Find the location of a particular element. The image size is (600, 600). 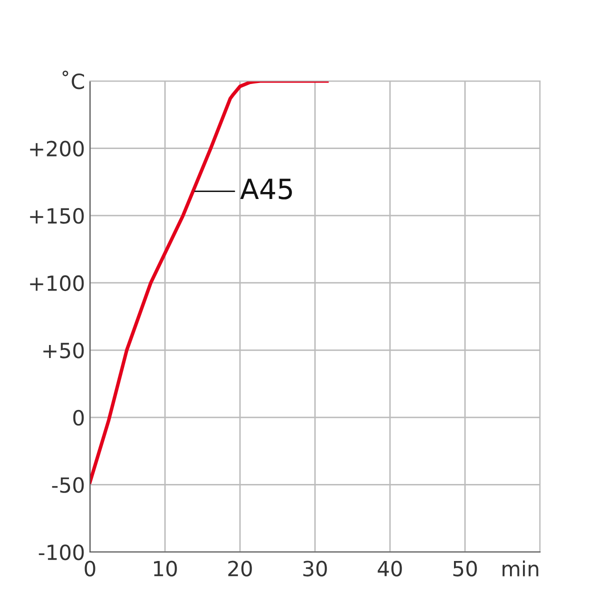

y-tick-label: -100 is located at coordinates (61, 552).